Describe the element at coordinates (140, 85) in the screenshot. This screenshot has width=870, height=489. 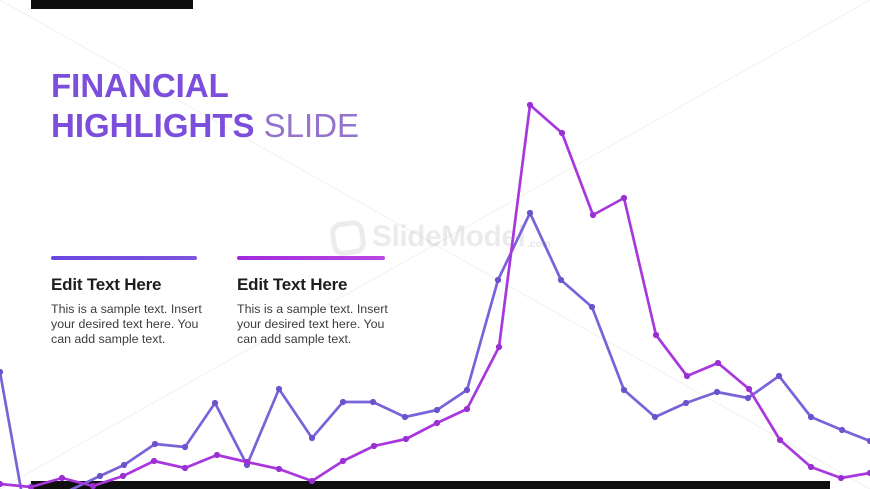
I see `title-line1: FINANCIAL` at that location.